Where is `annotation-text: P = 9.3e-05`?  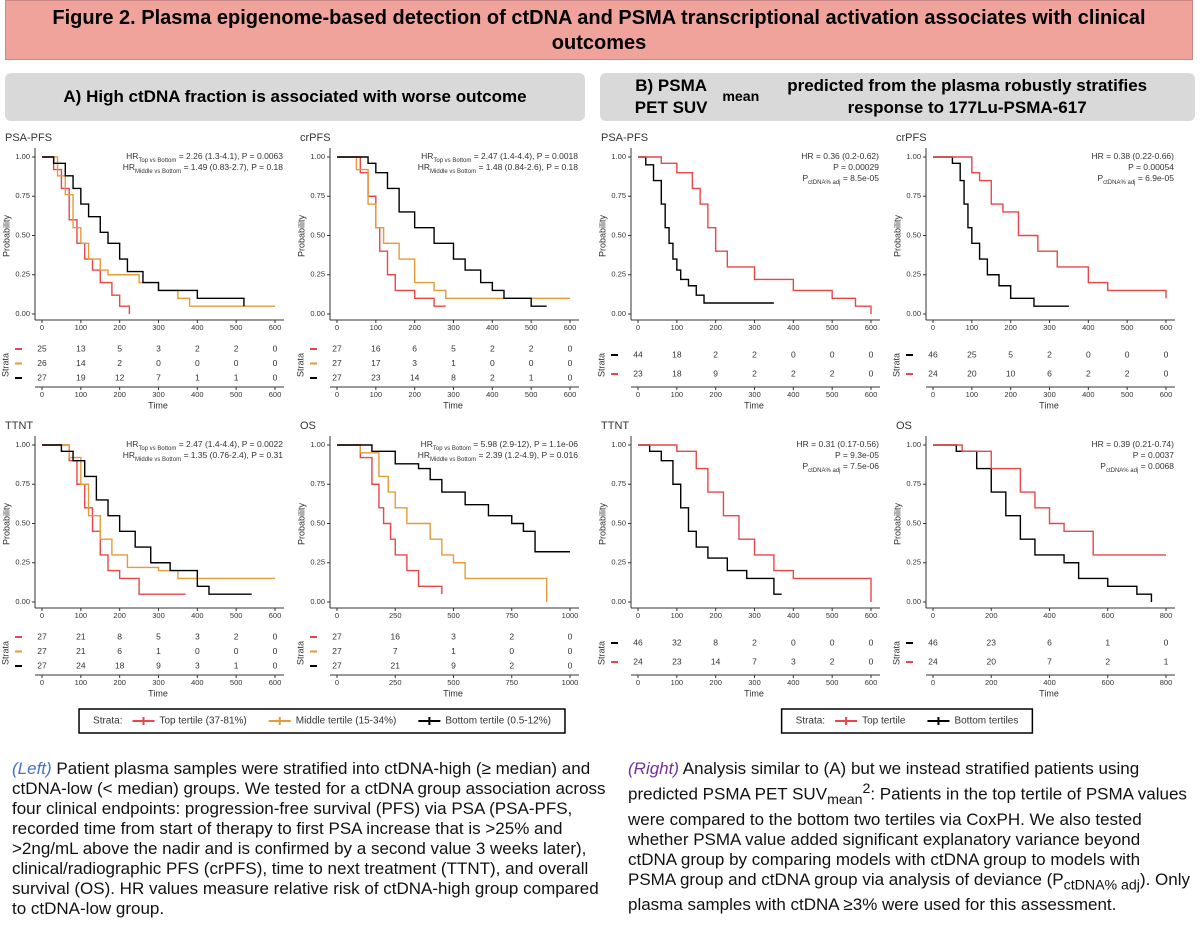
annotation-text: P = 9.3e-05 is located at coordinates (857, 455).